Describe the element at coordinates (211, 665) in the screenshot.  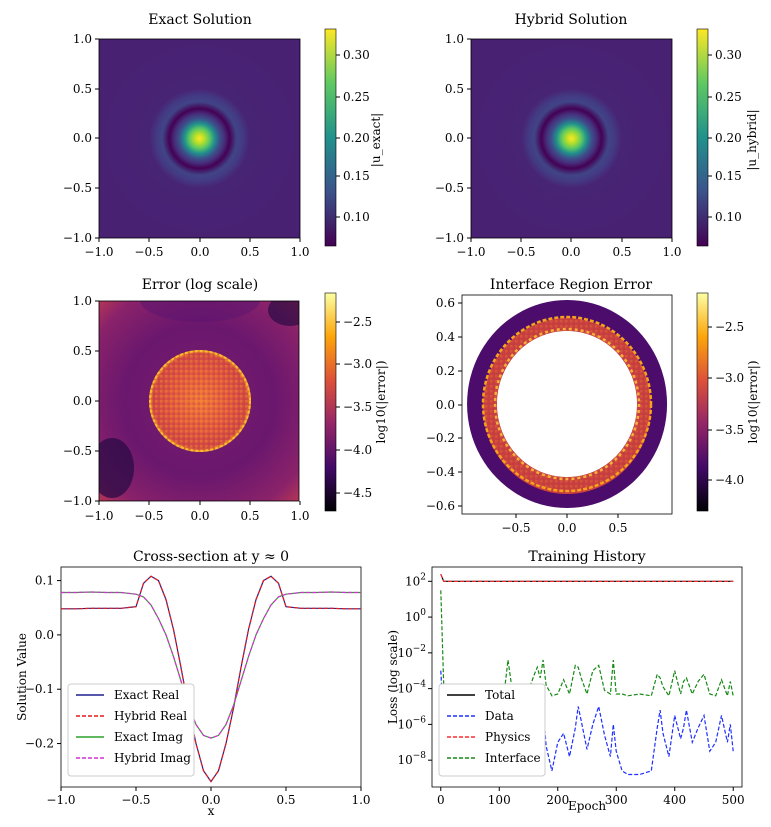
I see `series-line-hybrid-imag` at that location.